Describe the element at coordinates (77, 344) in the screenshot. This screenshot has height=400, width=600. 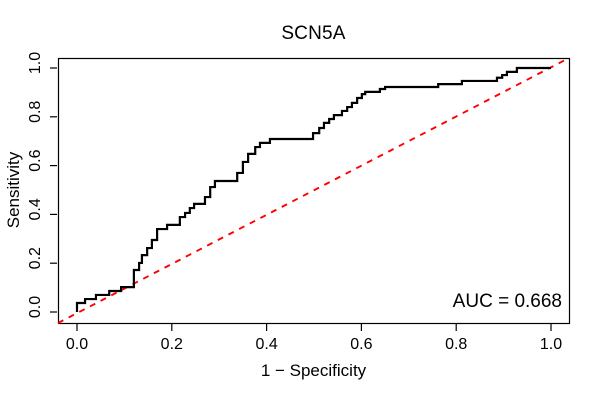
I see `x-tick-label-0.0: 0.0` at that location.